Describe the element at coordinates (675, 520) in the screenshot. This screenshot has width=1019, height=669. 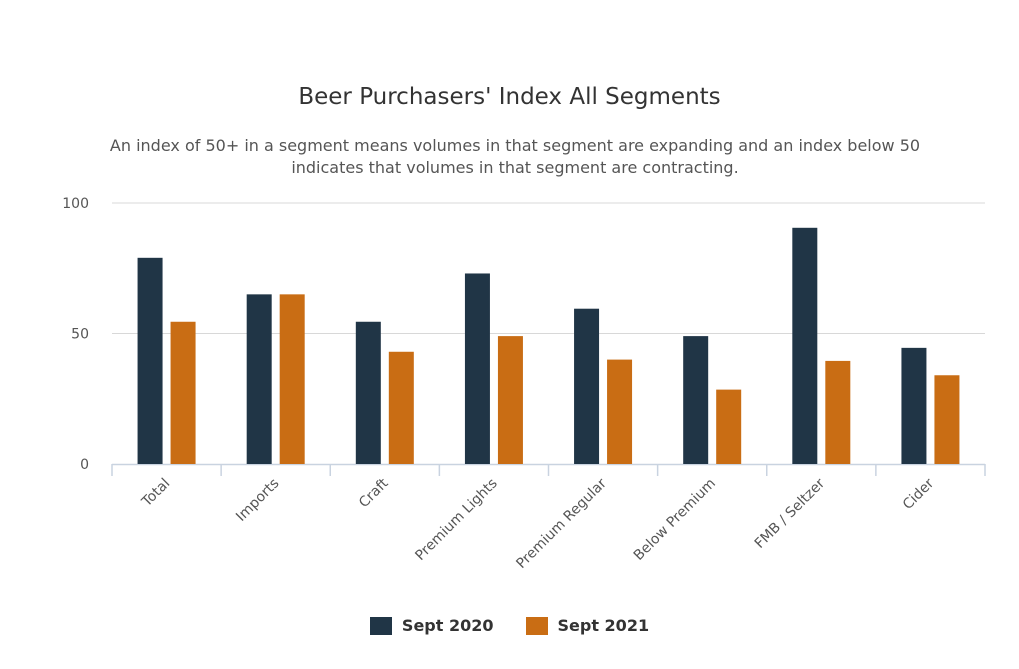
I see `x-tick-label: Below Premium` at that location.